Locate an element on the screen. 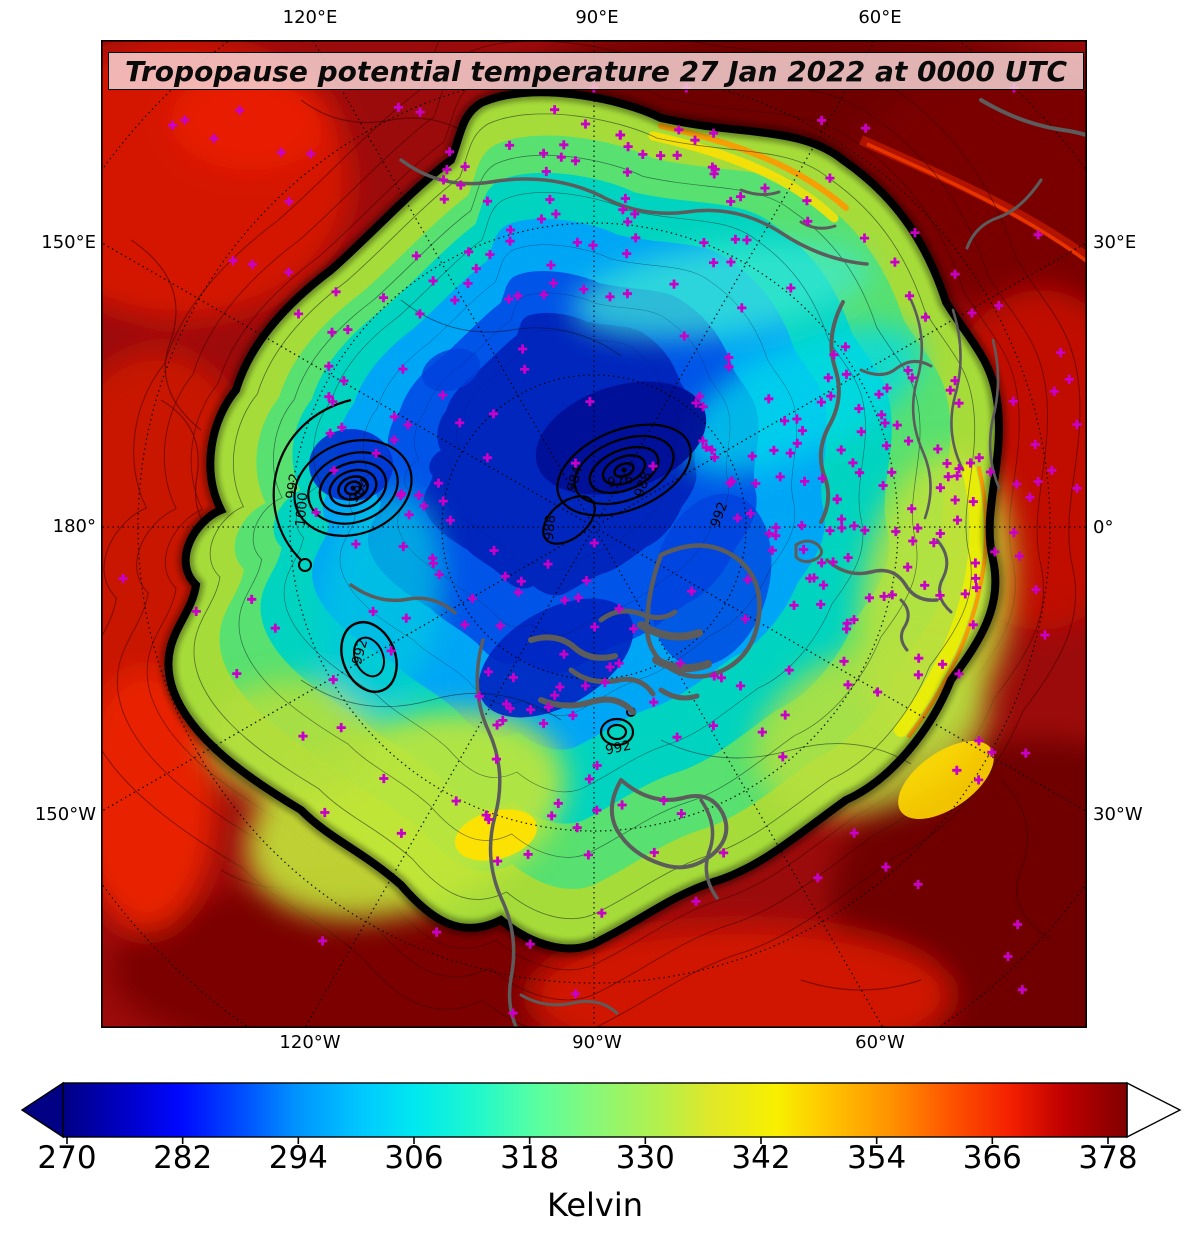 Image resolution: width=1192 pixels, height=1238 pixels. colorbar-tick-label: 270 is located at coordinates (67, 1158).